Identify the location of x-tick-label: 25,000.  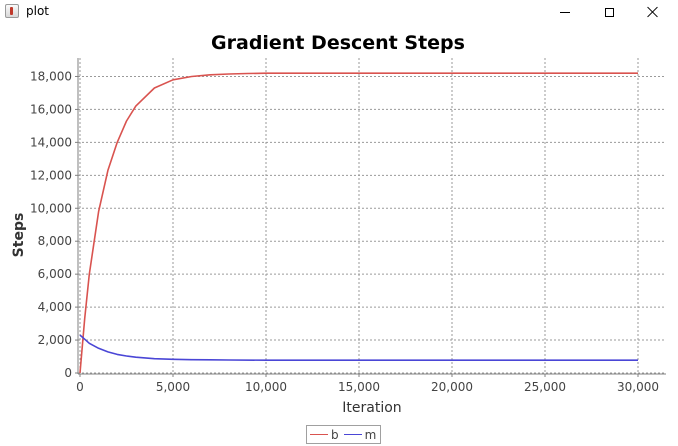
(545, 387).